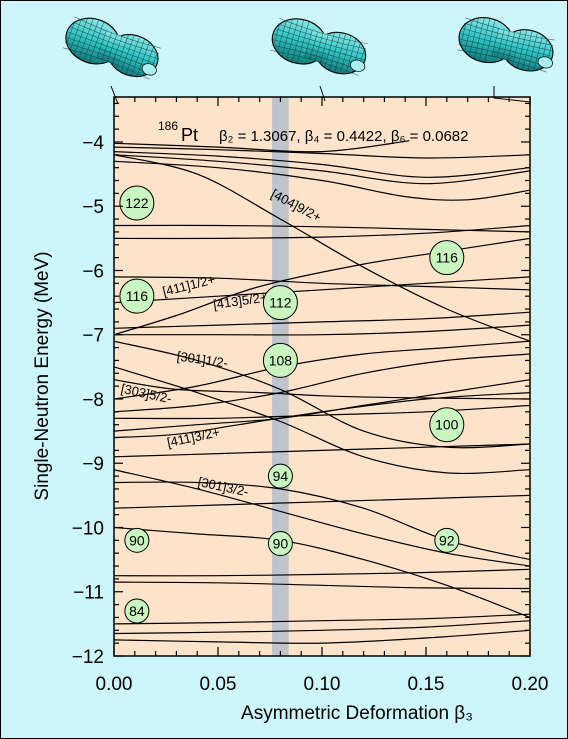 The height and width of the screenshot is (739, 568). I want to click on orbital-label: [301]1/2-, so click(202, 360).